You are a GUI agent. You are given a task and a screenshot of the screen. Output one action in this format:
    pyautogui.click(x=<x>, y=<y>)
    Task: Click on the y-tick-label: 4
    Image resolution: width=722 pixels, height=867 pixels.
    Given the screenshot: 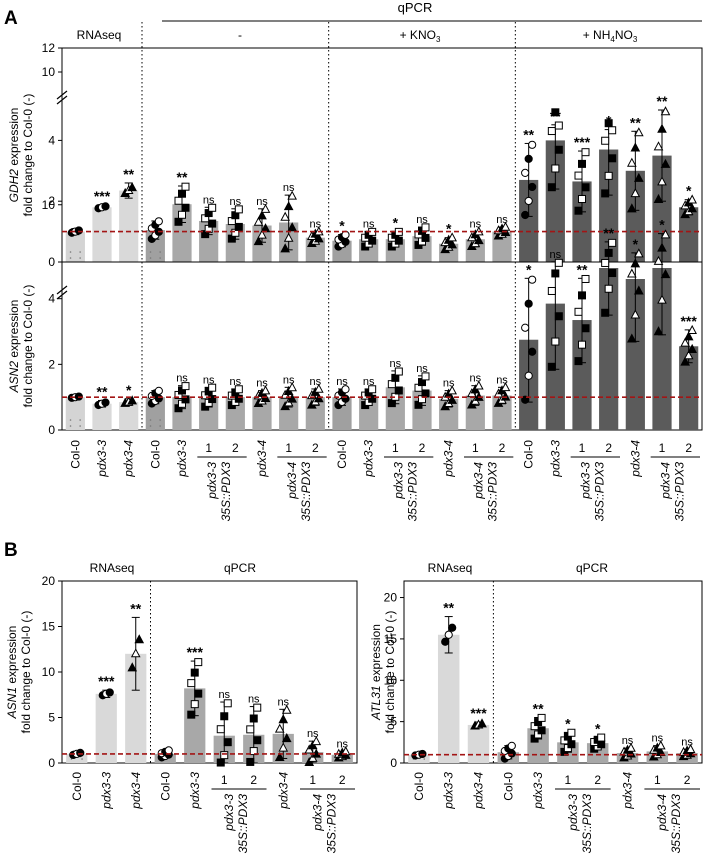 What is the action you would take?
    pyautogui.click(x=51, y=299)
    